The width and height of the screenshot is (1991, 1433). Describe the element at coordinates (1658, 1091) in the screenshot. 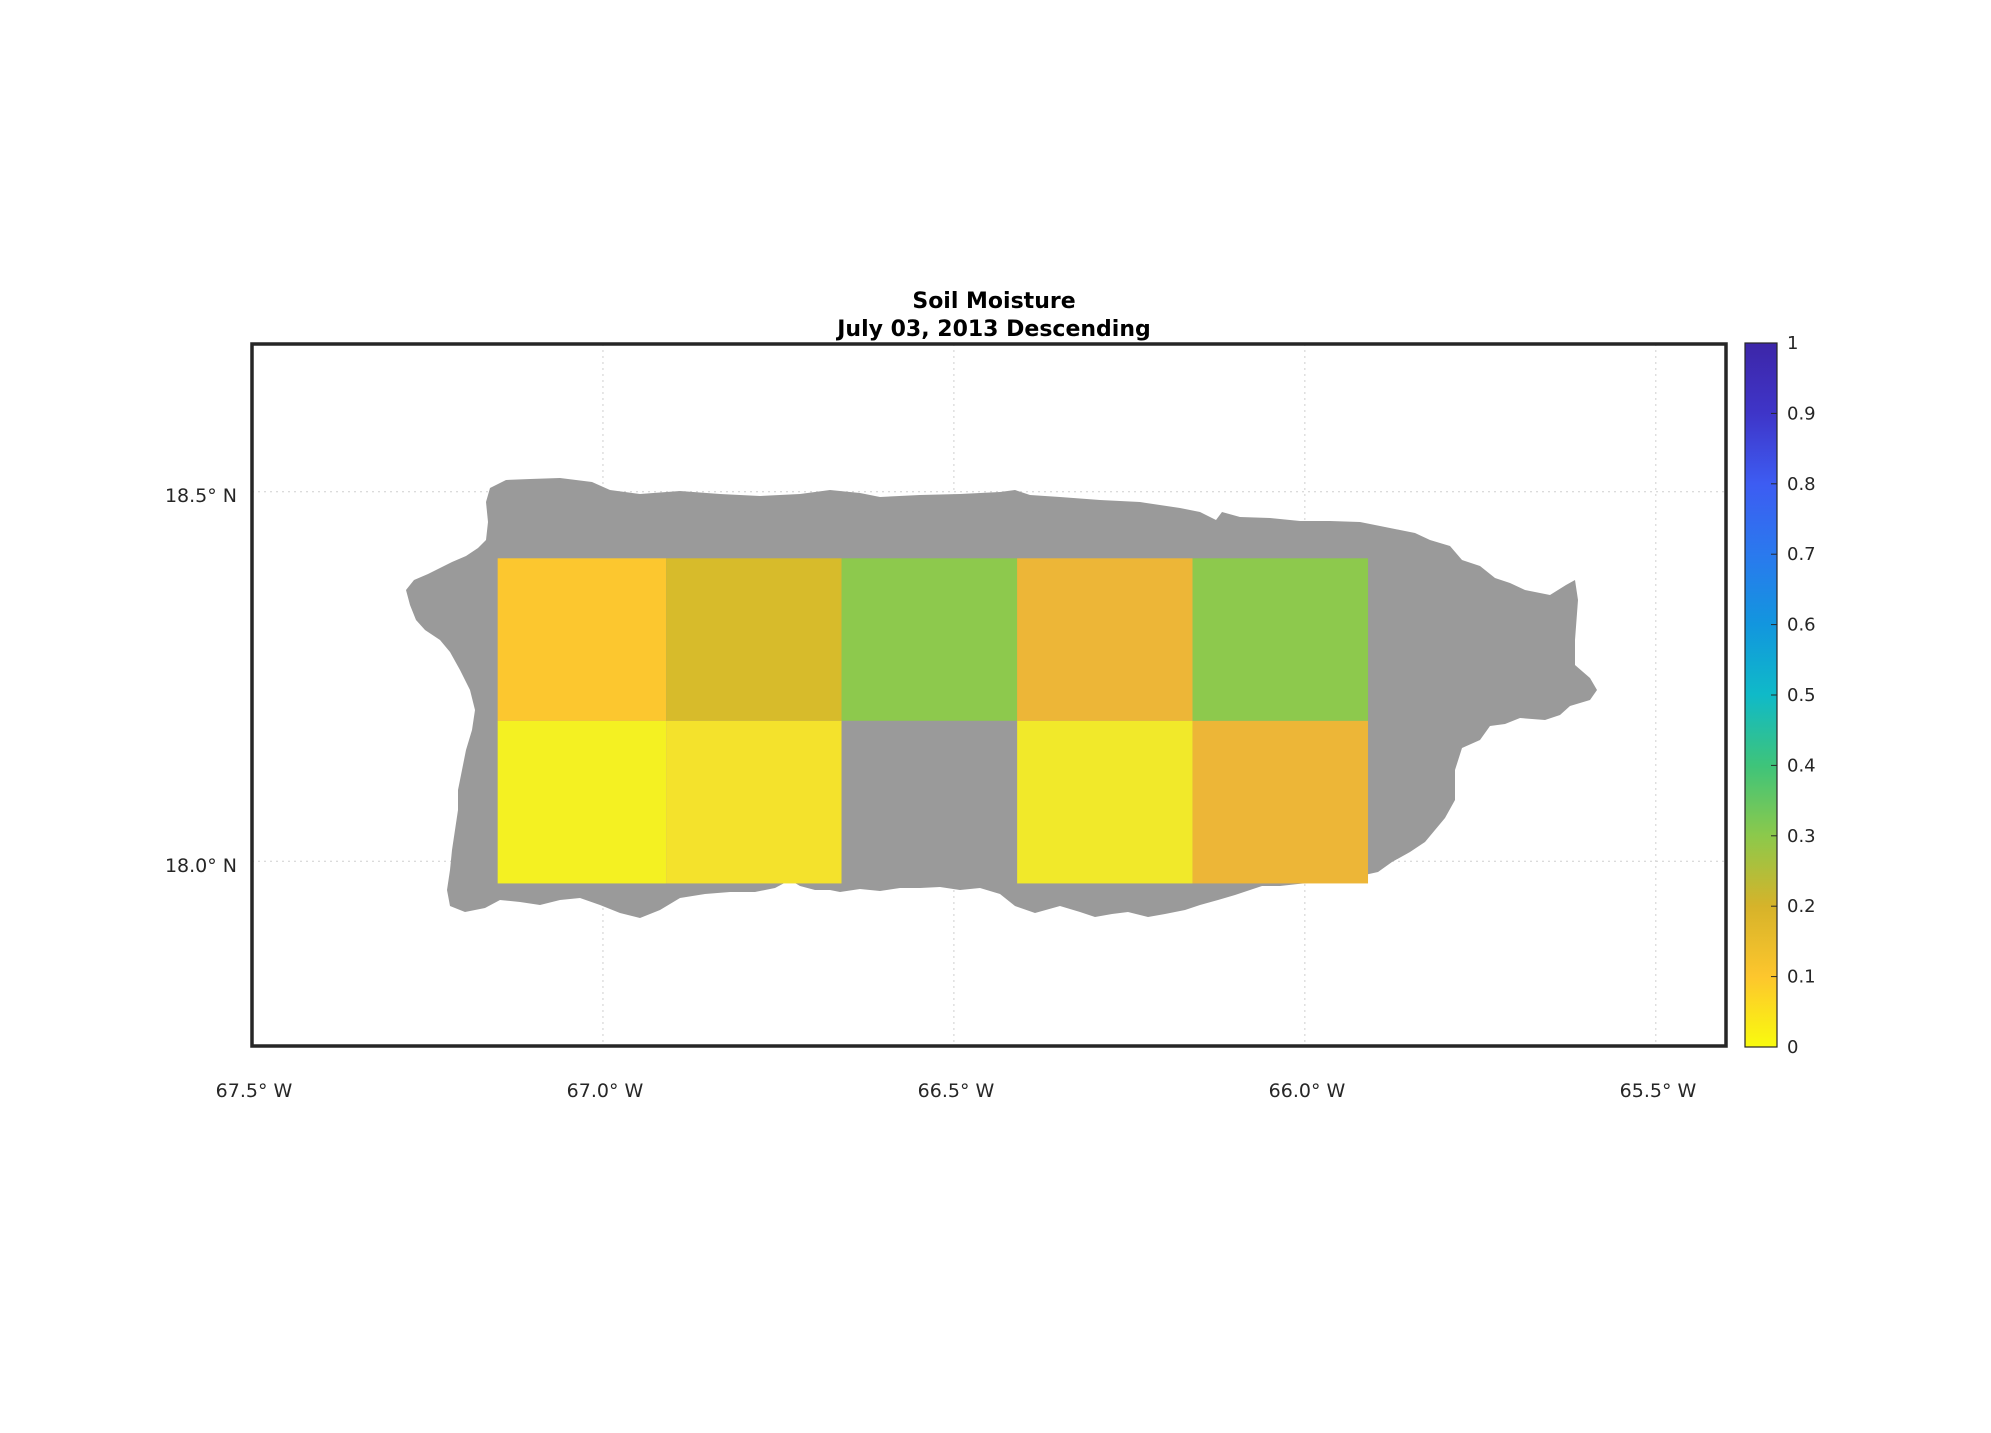

I see `x-tick-label: 65.5° W` at that location.